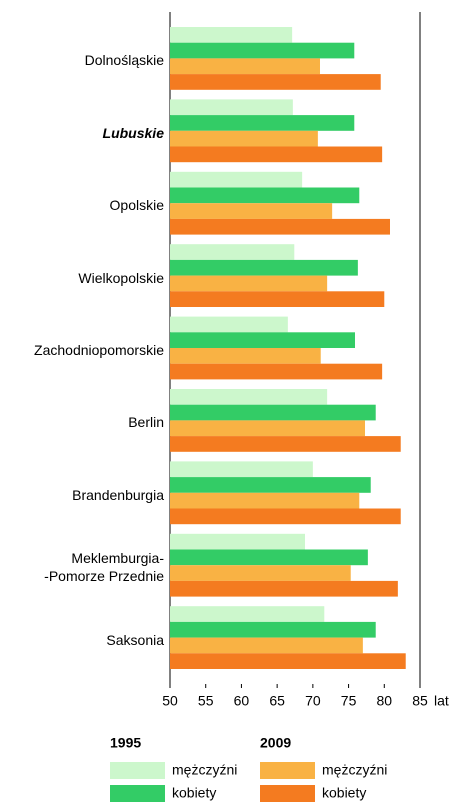 This screenshot has width=466, height=807. I want to click on x-tick-label: 80, so click(384, 701).